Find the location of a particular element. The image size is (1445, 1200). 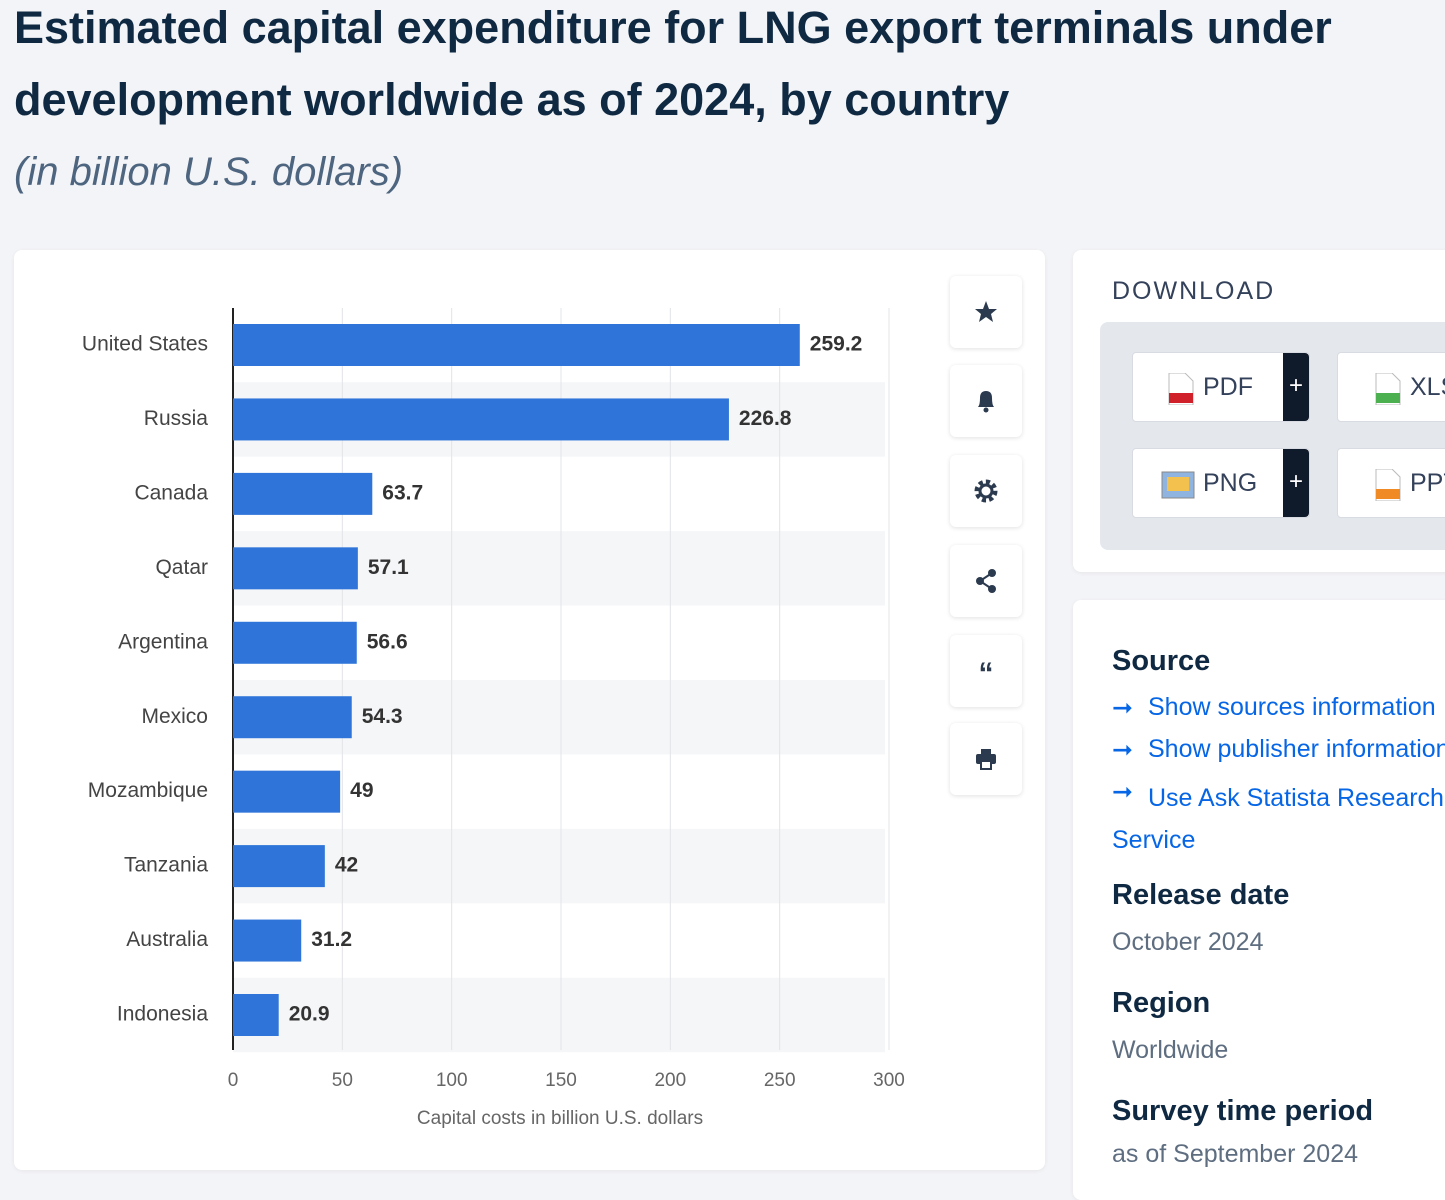

print-button is located at coordinates (986, 759).